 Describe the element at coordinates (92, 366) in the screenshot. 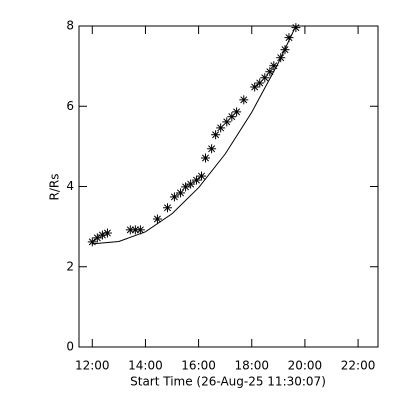

I see `x-tick-label: 12:00` at that location.